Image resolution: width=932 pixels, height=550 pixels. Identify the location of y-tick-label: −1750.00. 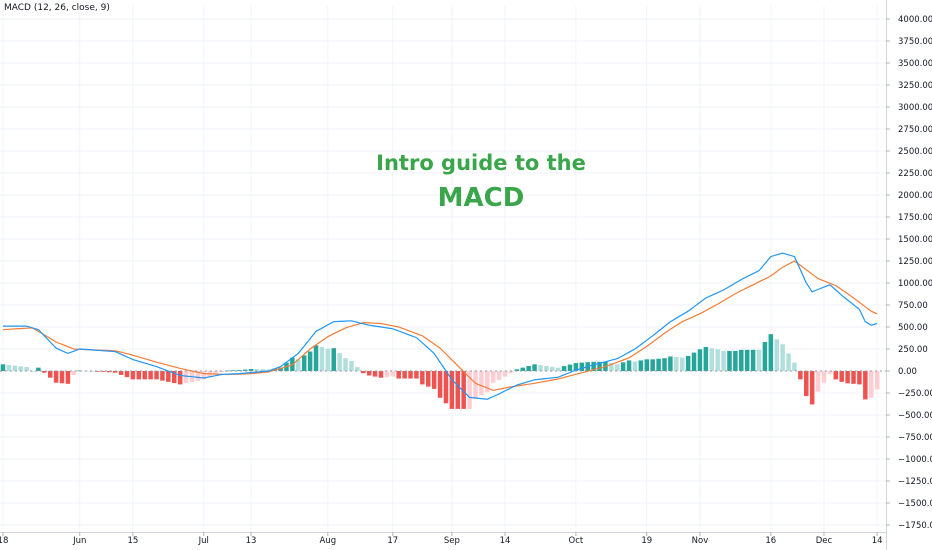
(915, 526).